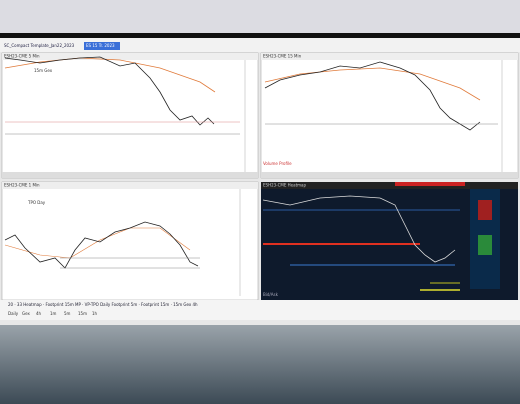 Image resolution: width=520 pixels, height=404 pixels. I want to click on sub-tab: 4h, so click(39, 313).